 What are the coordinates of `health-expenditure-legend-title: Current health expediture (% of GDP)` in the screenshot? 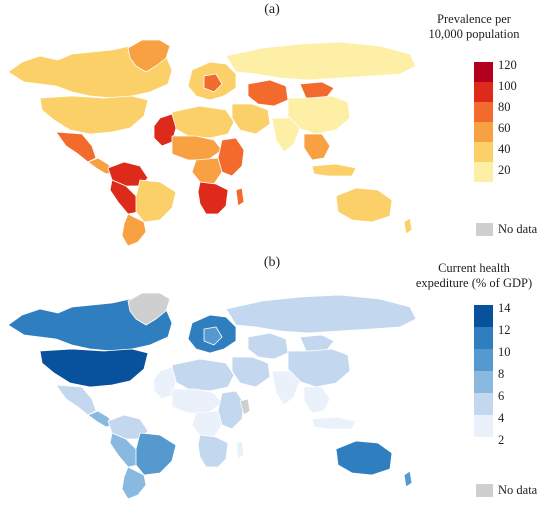 It's located at (474, 276).